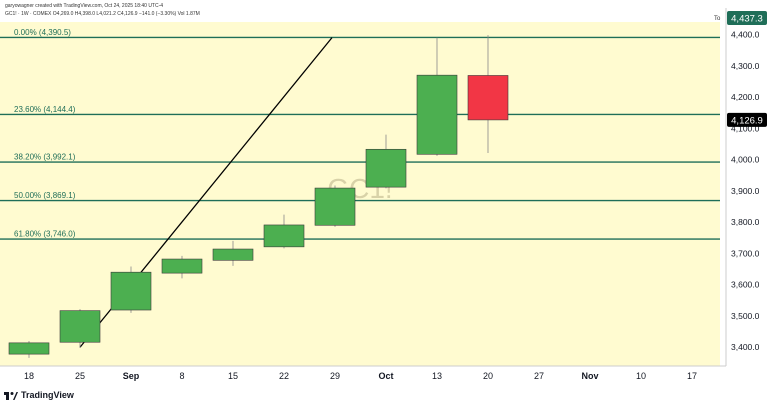 Image resolution: width=768 pixels, height=408 pixels. I want to click on x-tick-label: 18, so click(29, 376).